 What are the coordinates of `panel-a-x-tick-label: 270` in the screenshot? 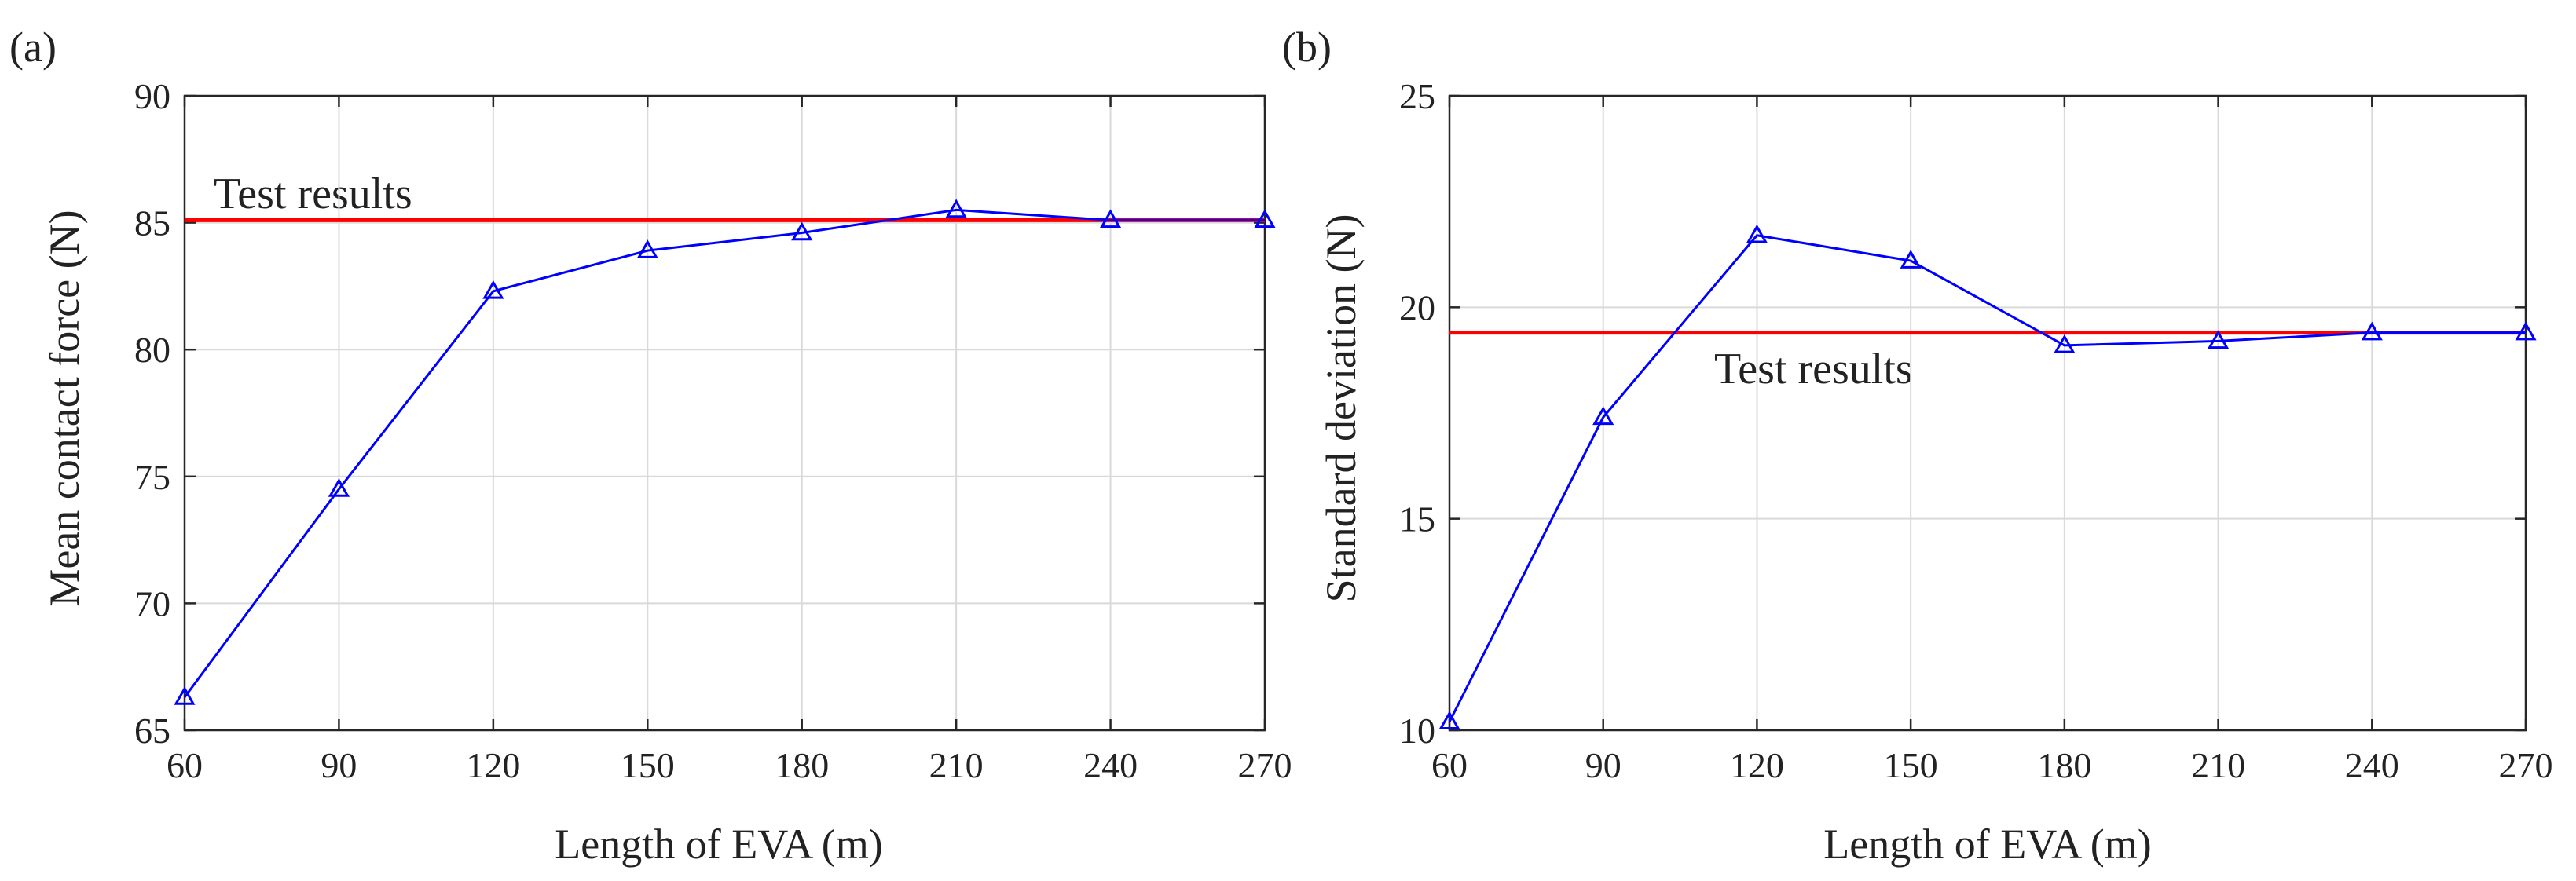 It's located at (1265, 765).